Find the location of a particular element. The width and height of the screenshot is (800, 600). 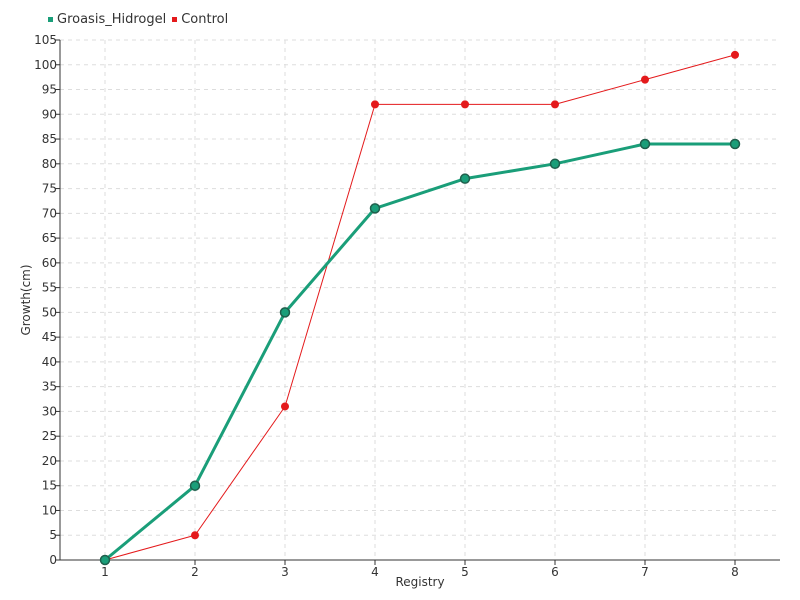

x-tick-label: 1 is located at coordinates (105, 572).